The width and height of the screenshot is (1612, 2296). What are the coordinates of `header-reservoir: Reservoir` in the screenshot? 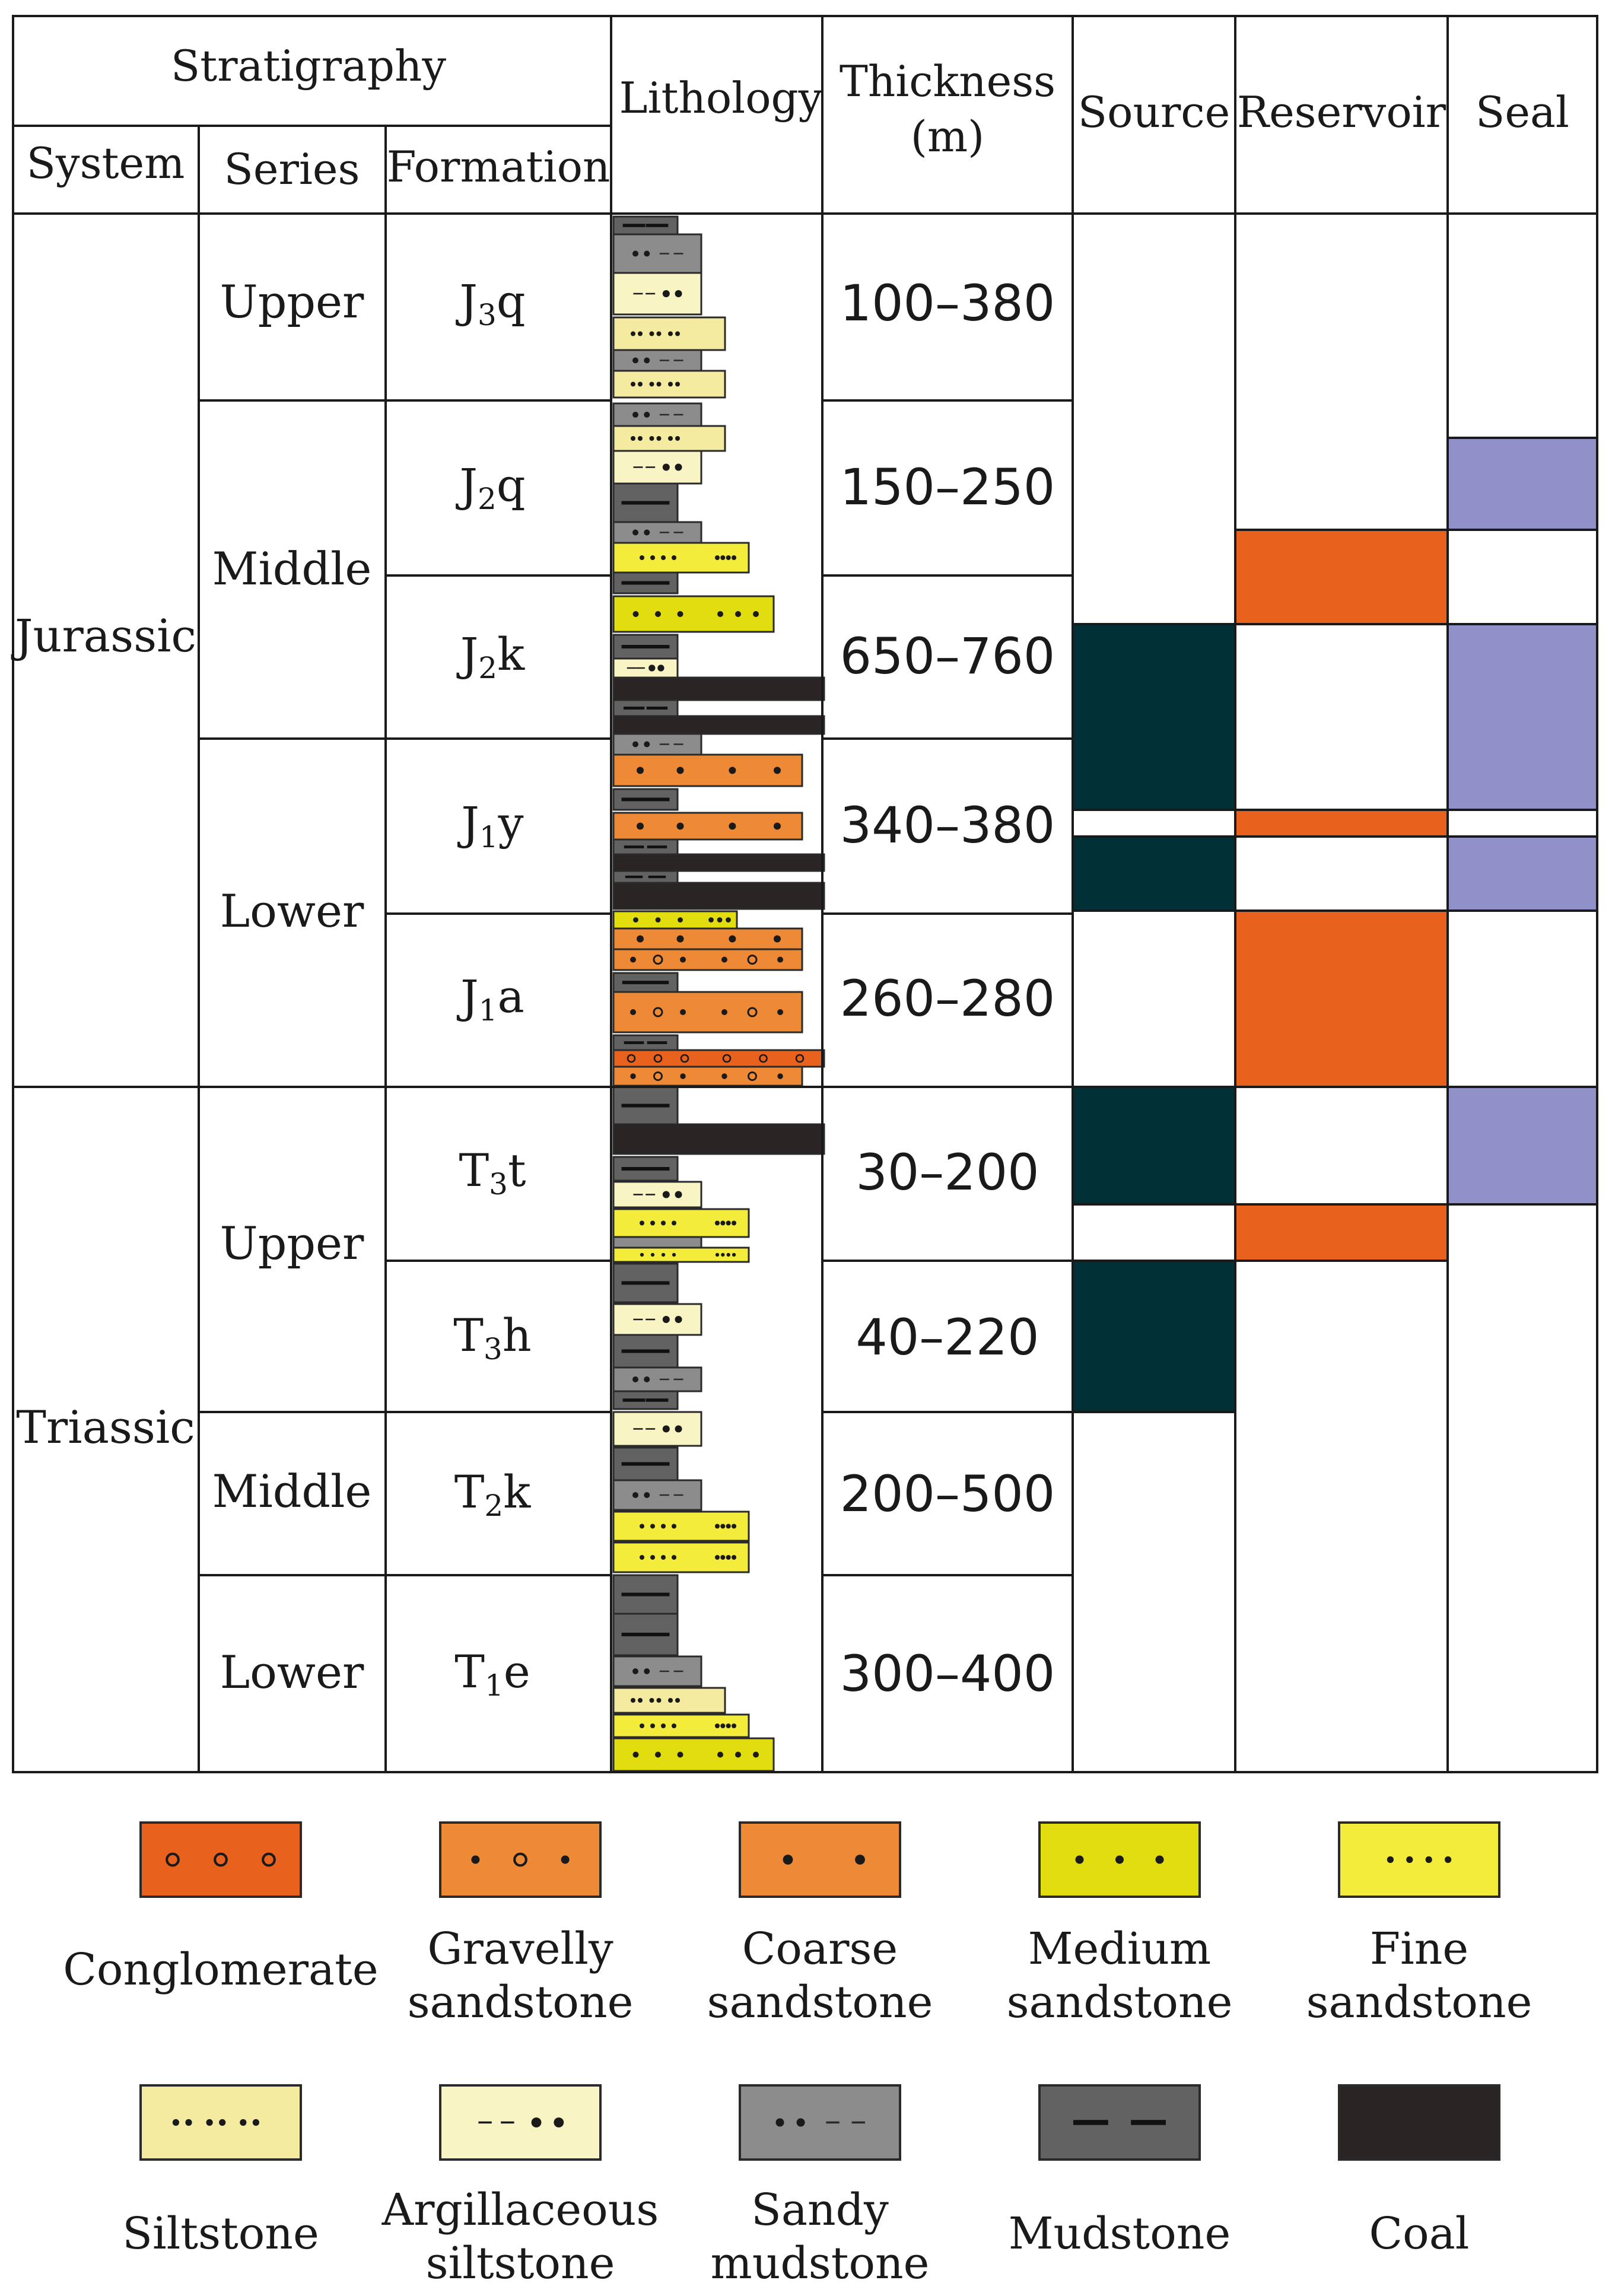 It's located at (1341, 112).